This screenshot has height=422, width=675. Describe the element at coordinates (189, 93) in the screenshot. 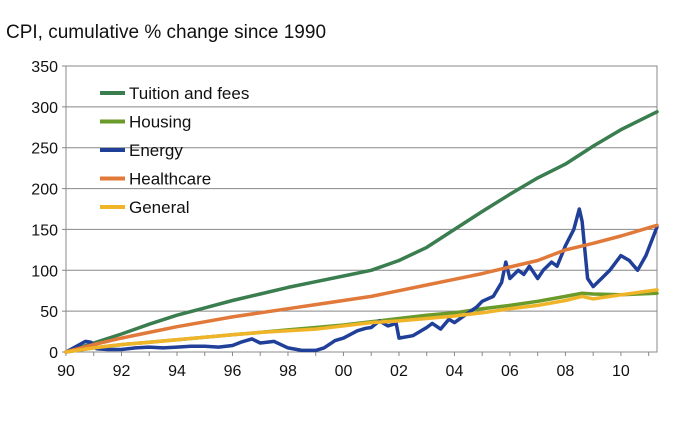

I see `legend-label-tuition-and-fees: Tuition and fees` at that location.